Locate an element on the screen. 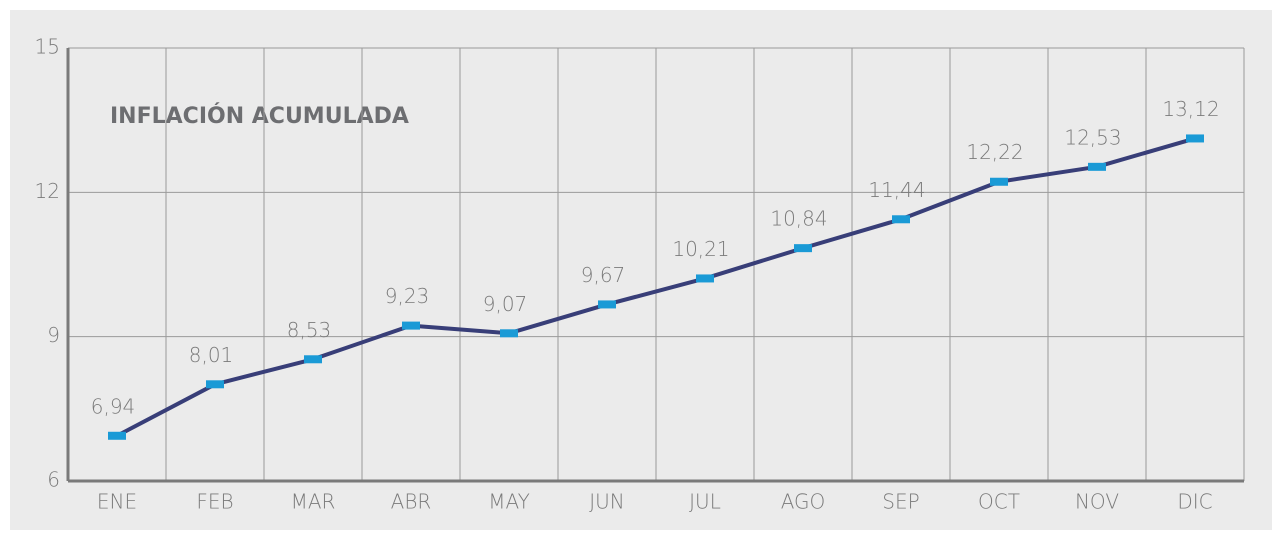 This screenshot has height=539, width=1282. data-label: 13,12 is located at coordinates (1190, 109).